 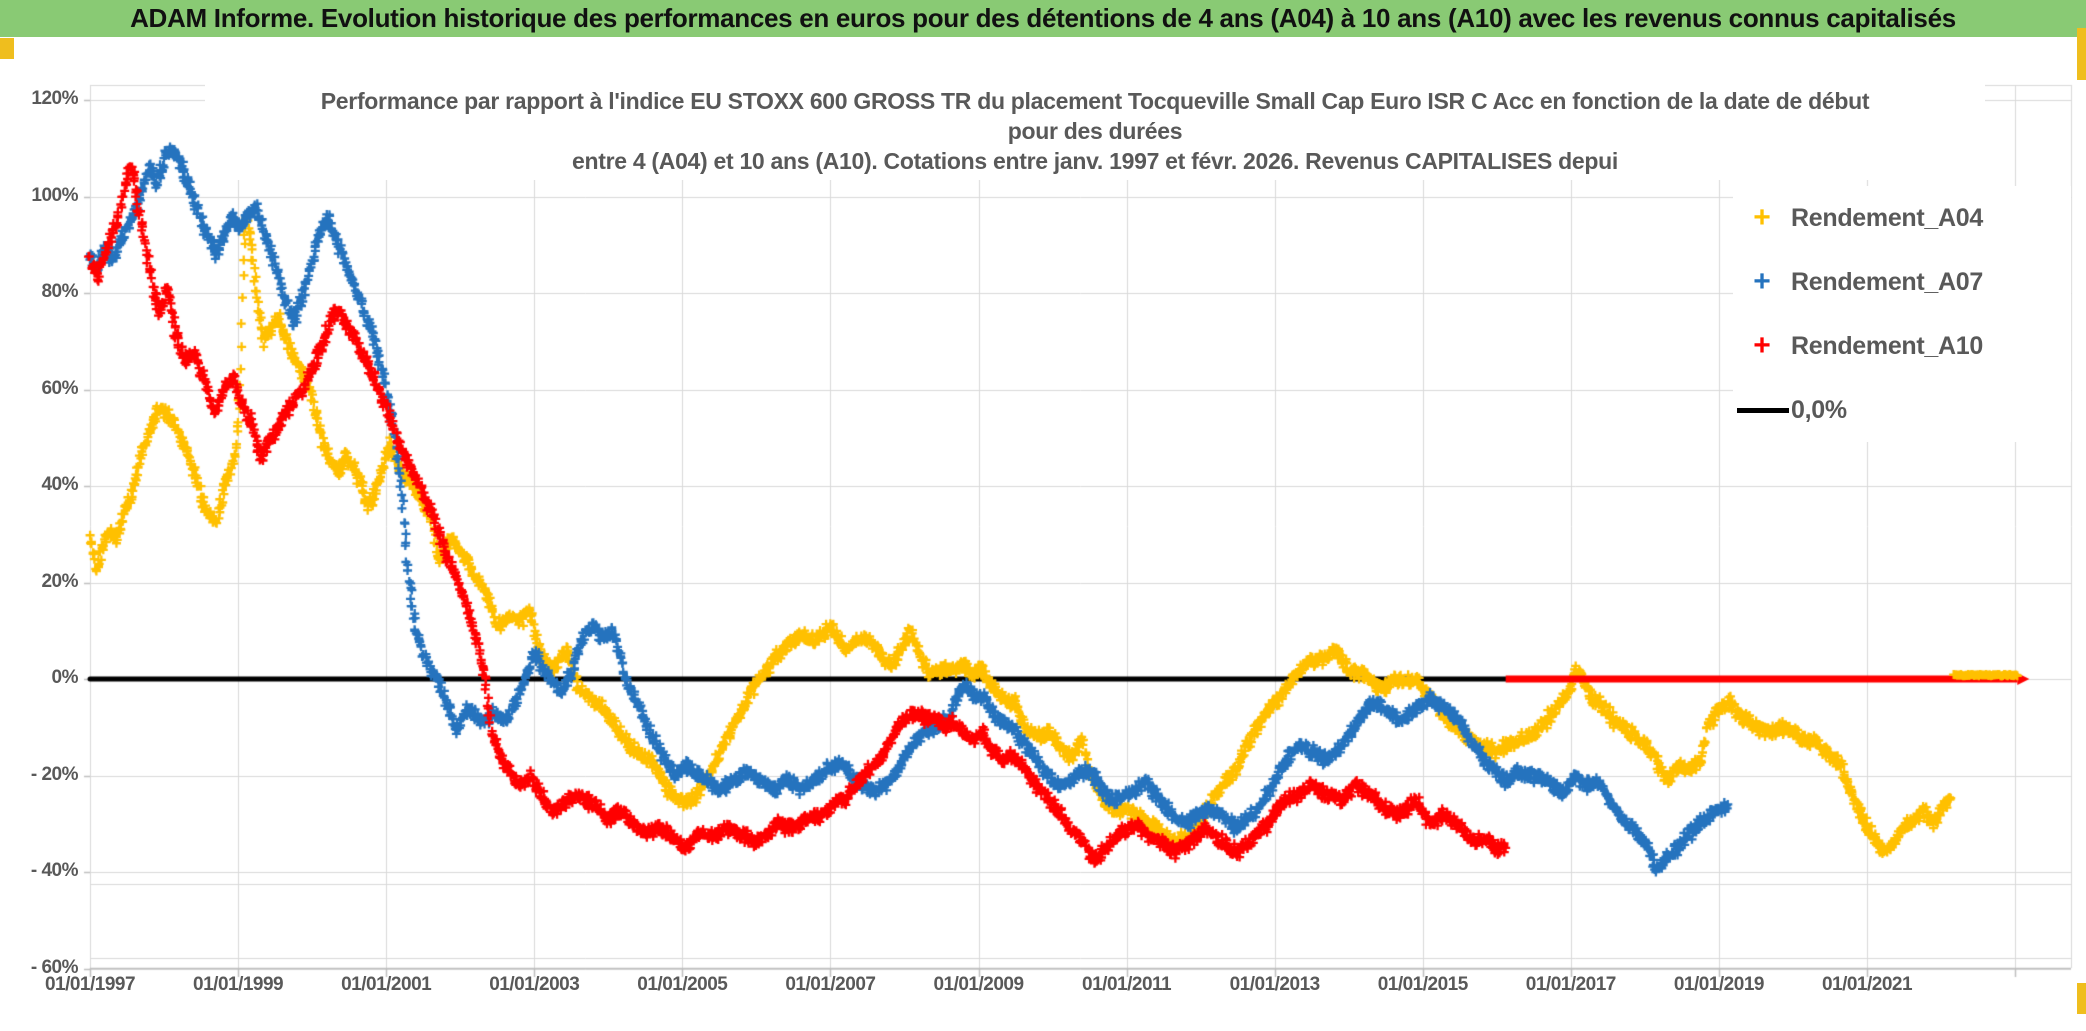 What do you see at coordinates (1819, 409) in the screenshot?
I see `legend-label: 0,0%` at bounding box center [1819, 409].